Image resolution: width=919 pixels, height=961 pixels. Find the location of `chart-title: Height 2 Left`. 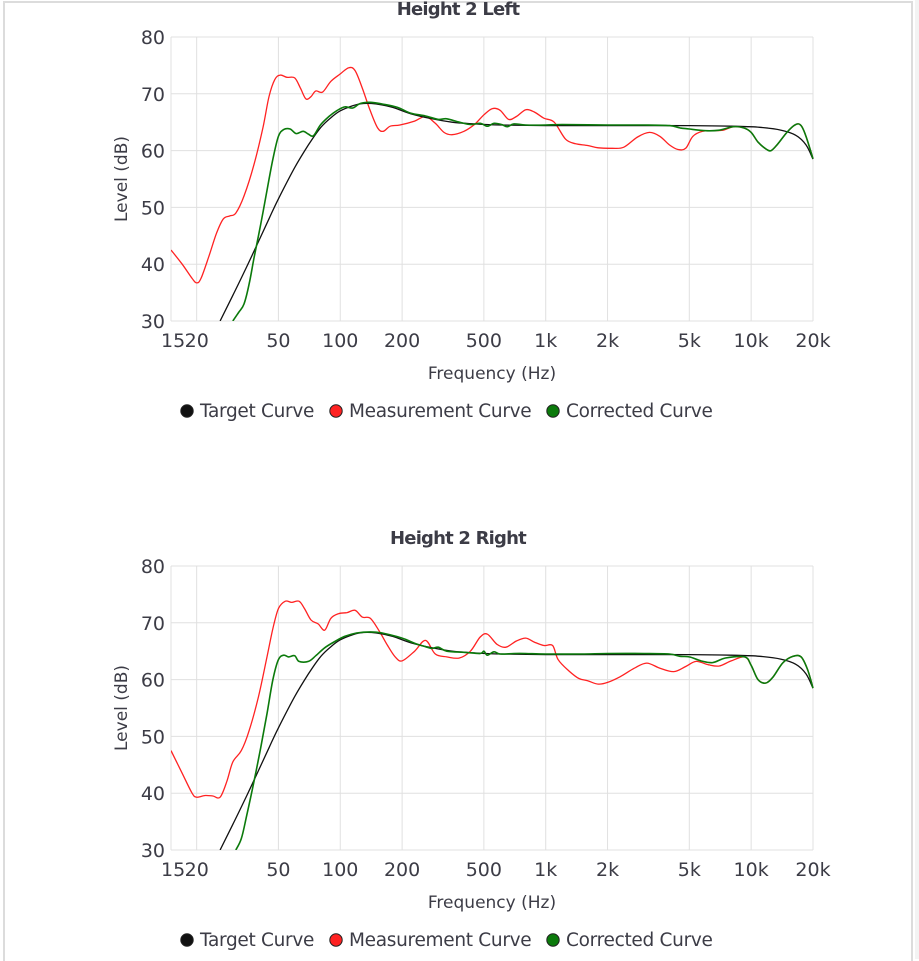

chart-title: Height 2 Left is located at coordinates (459, 10).